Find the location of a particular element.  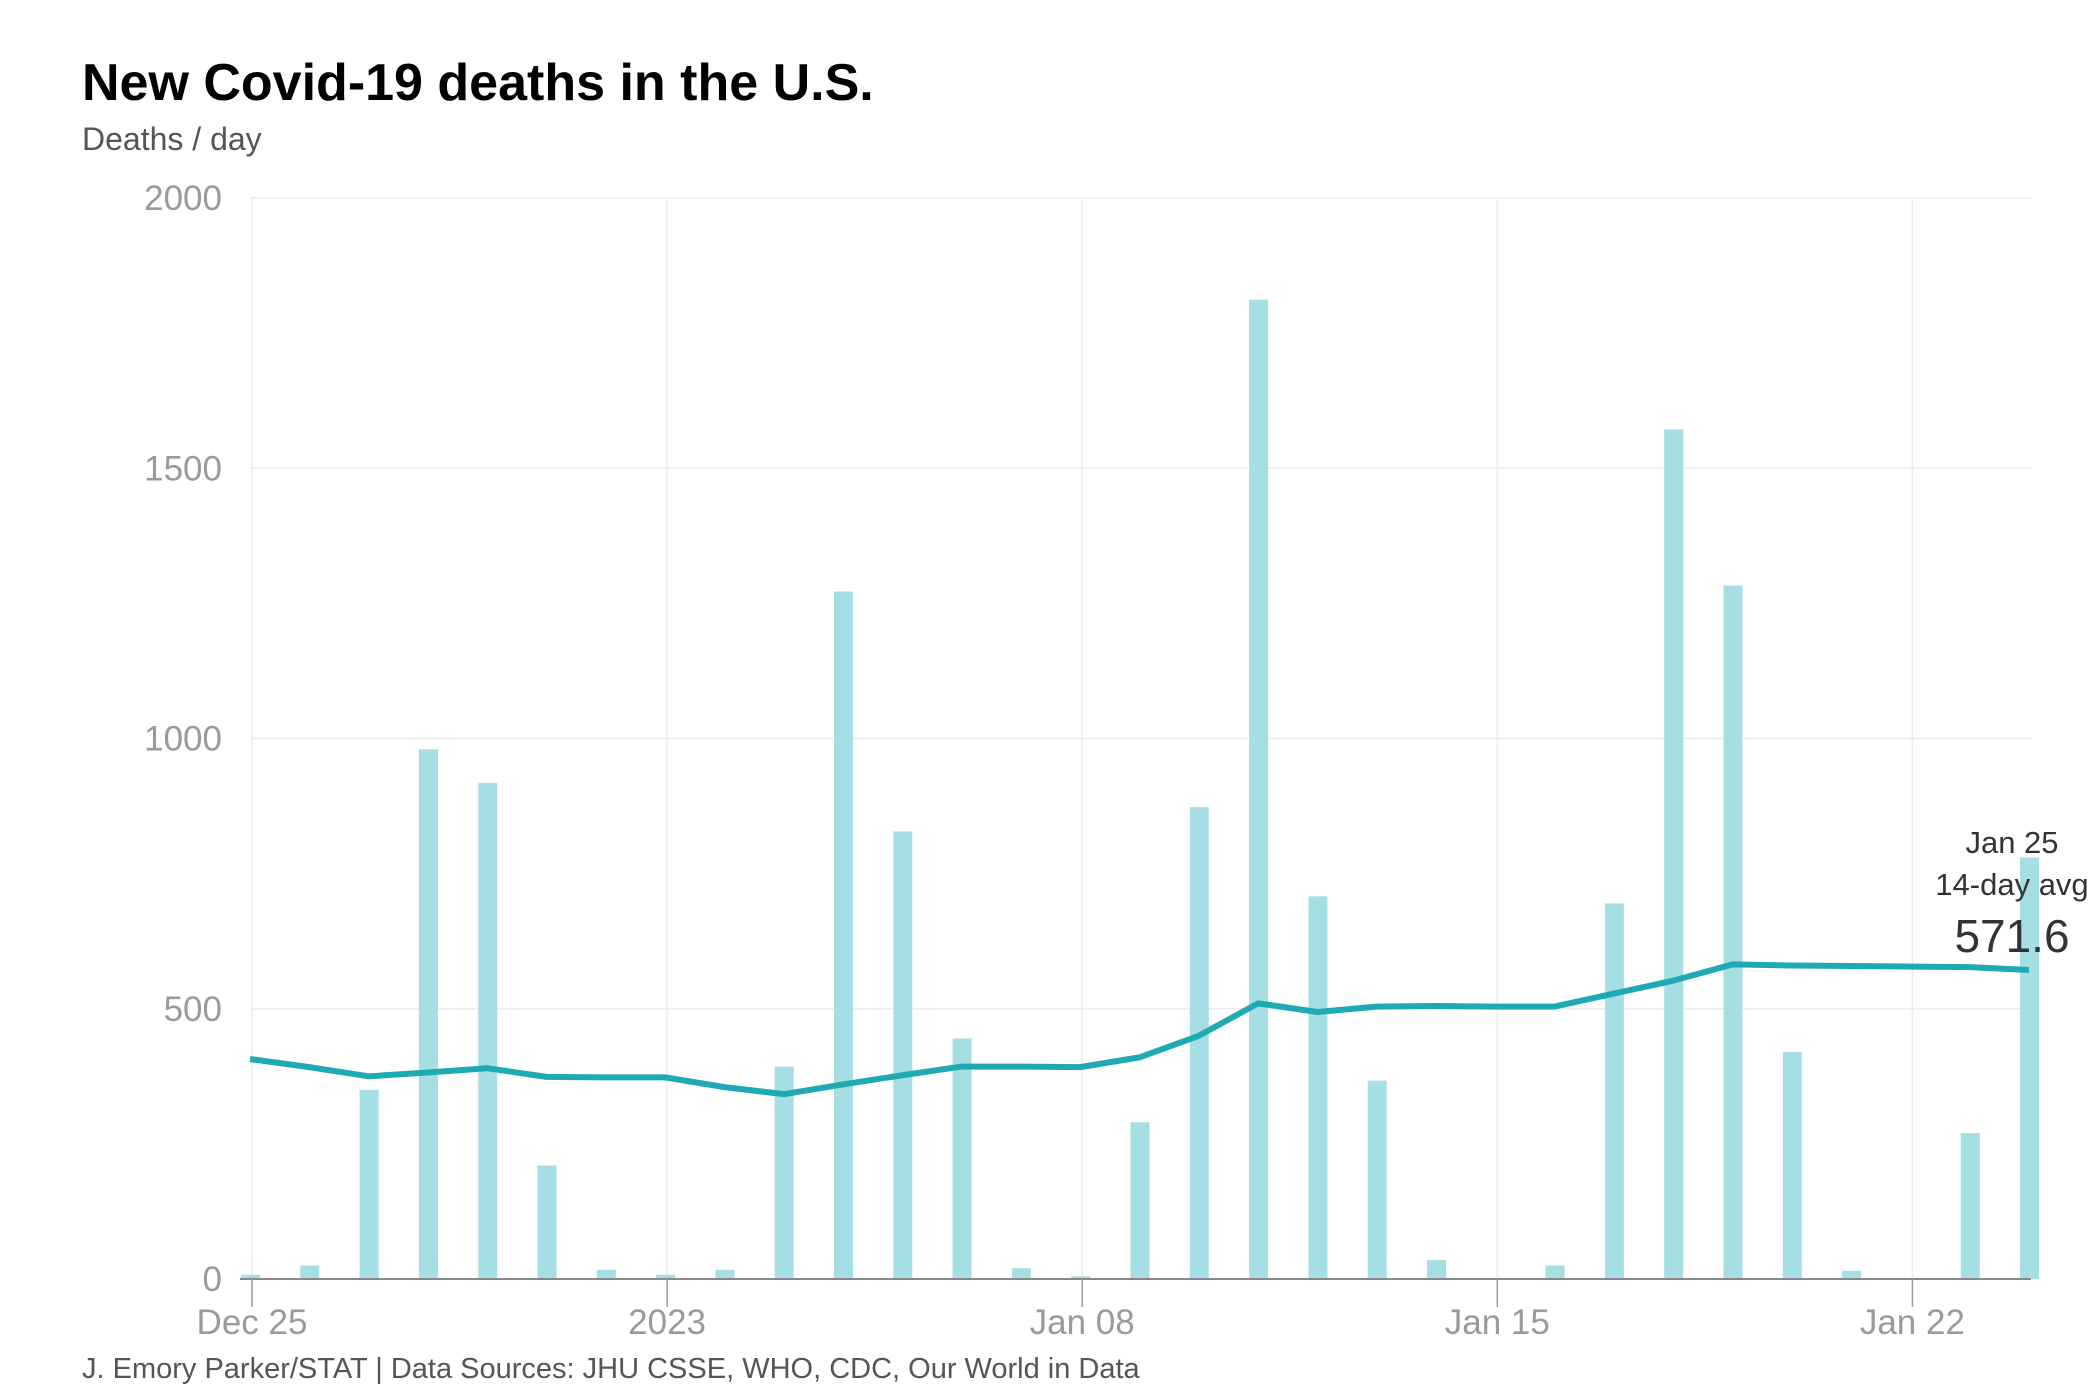

y-tick-label: 2000 is located at coordinates (183, 198).